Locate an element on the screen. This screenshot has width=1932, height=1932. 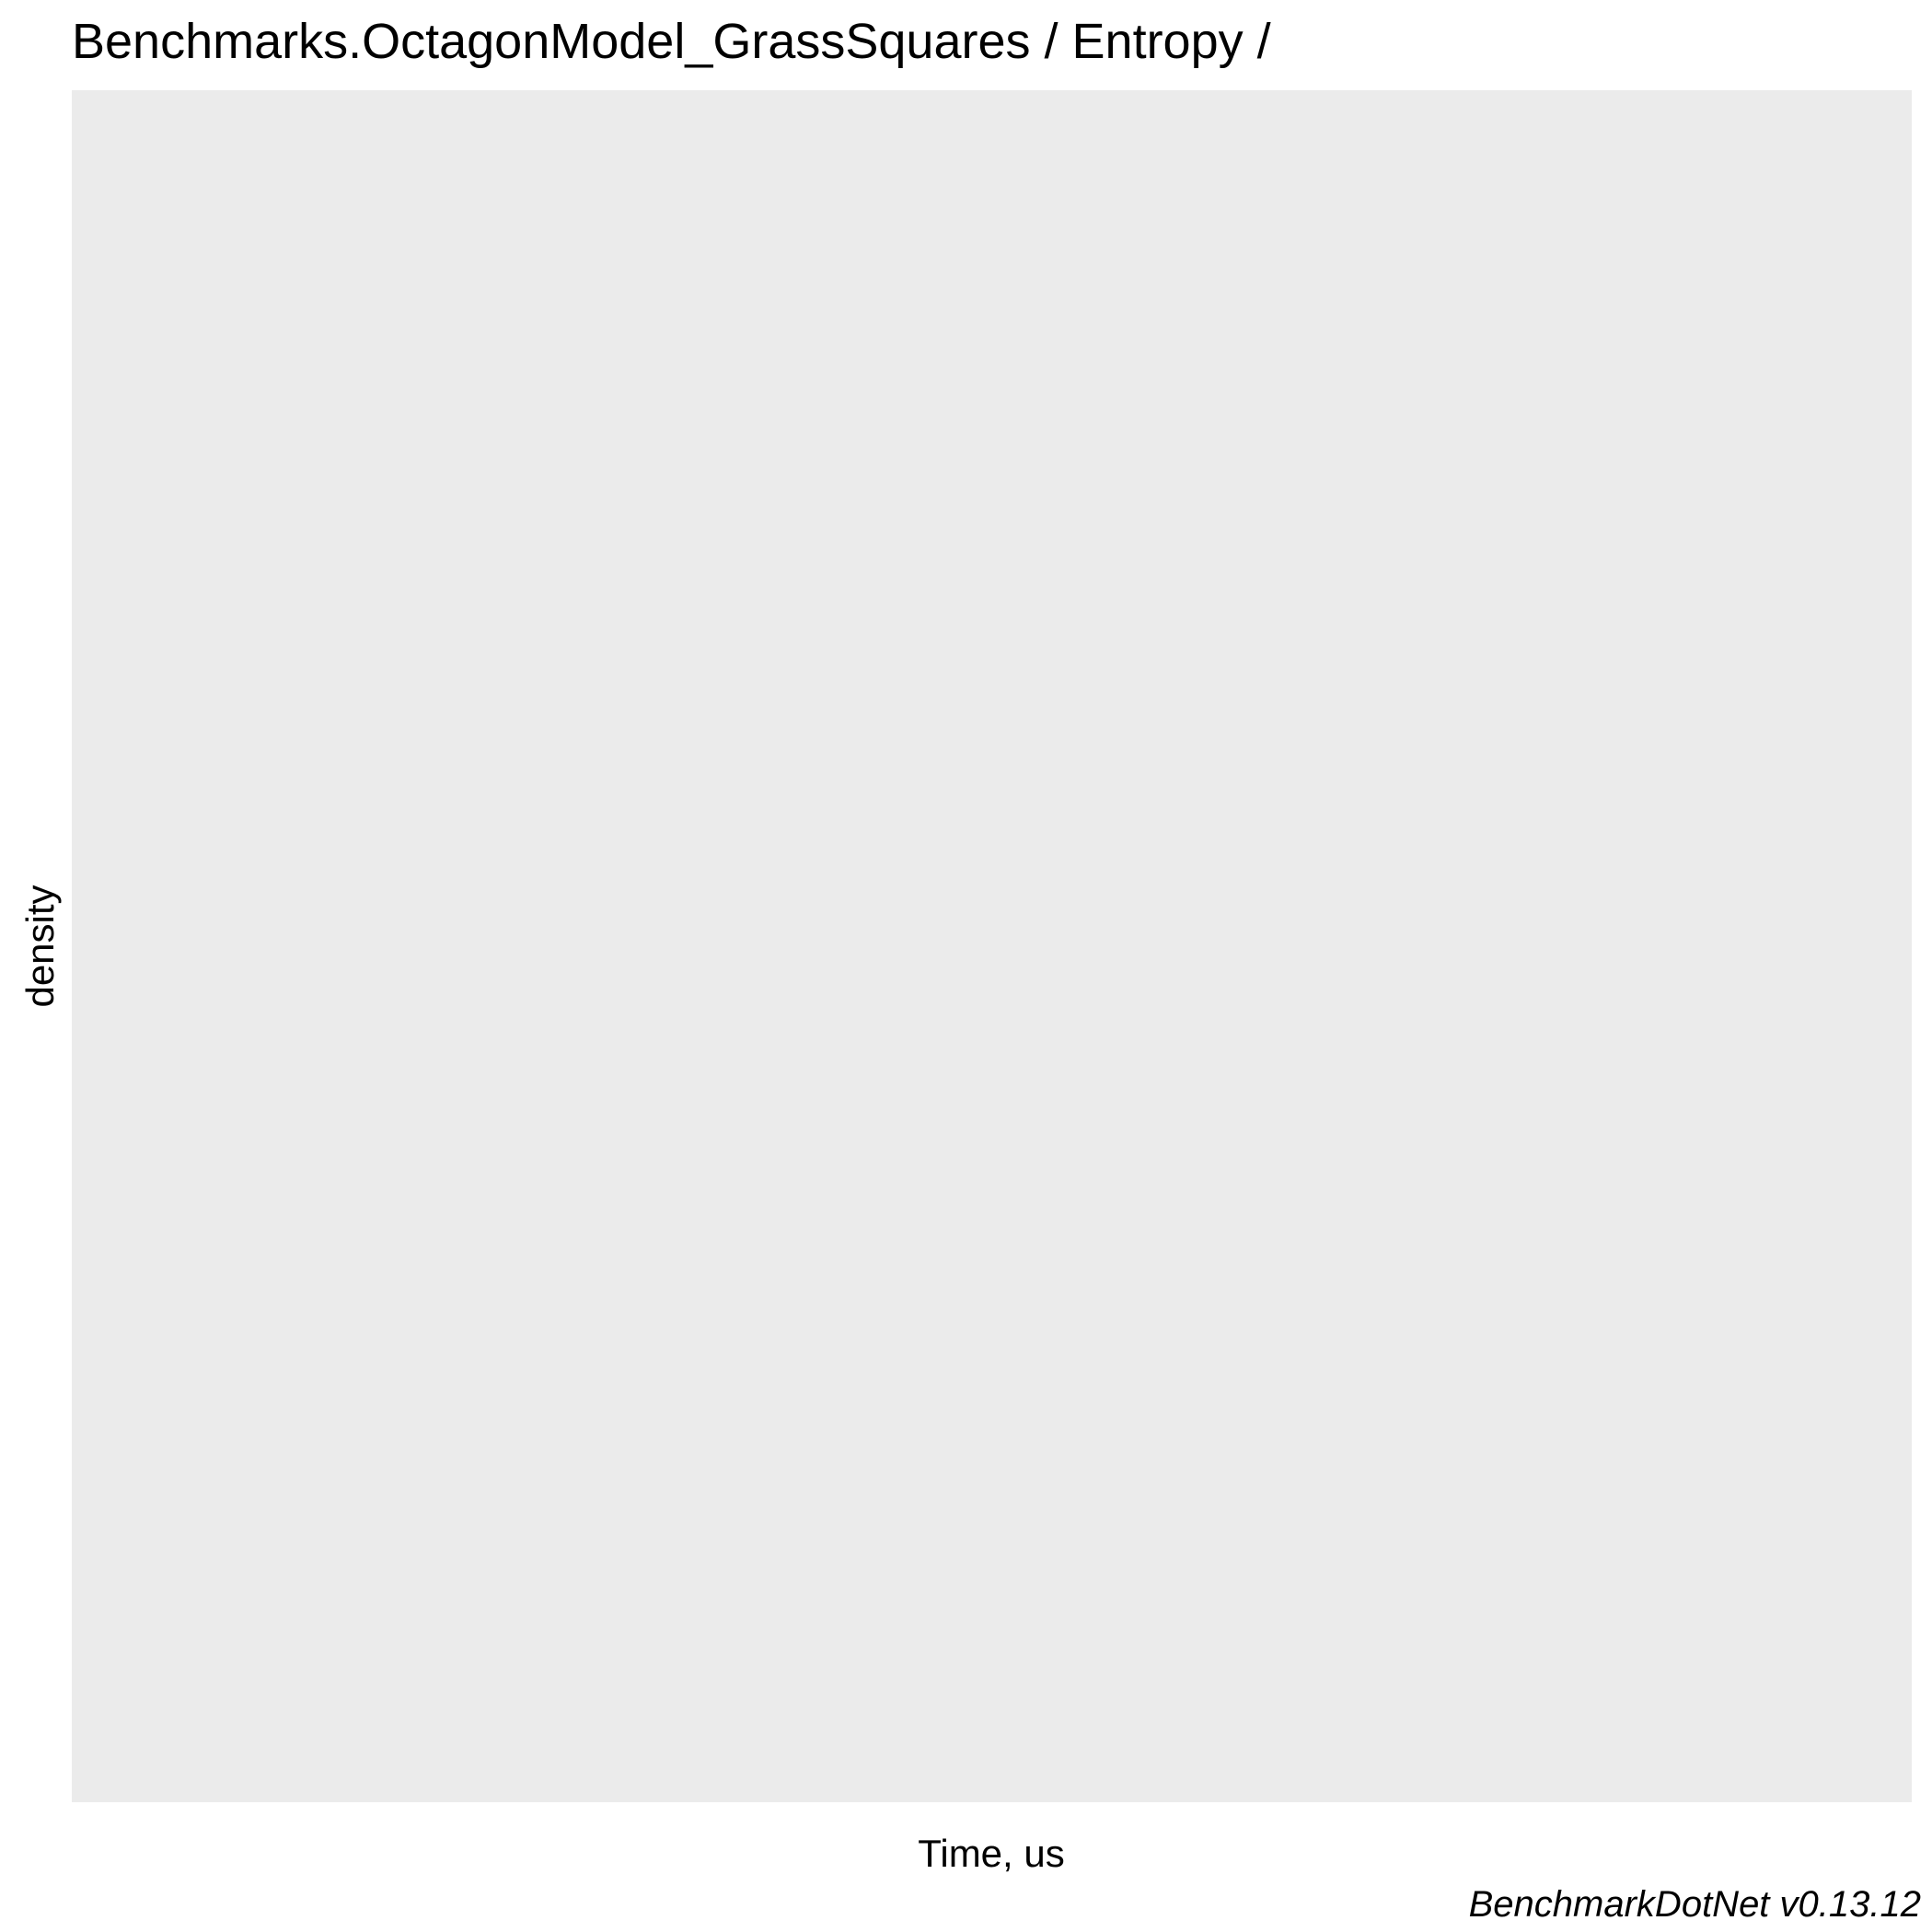
x-axis-label: Time, us is located at coordinates (992, 1854).